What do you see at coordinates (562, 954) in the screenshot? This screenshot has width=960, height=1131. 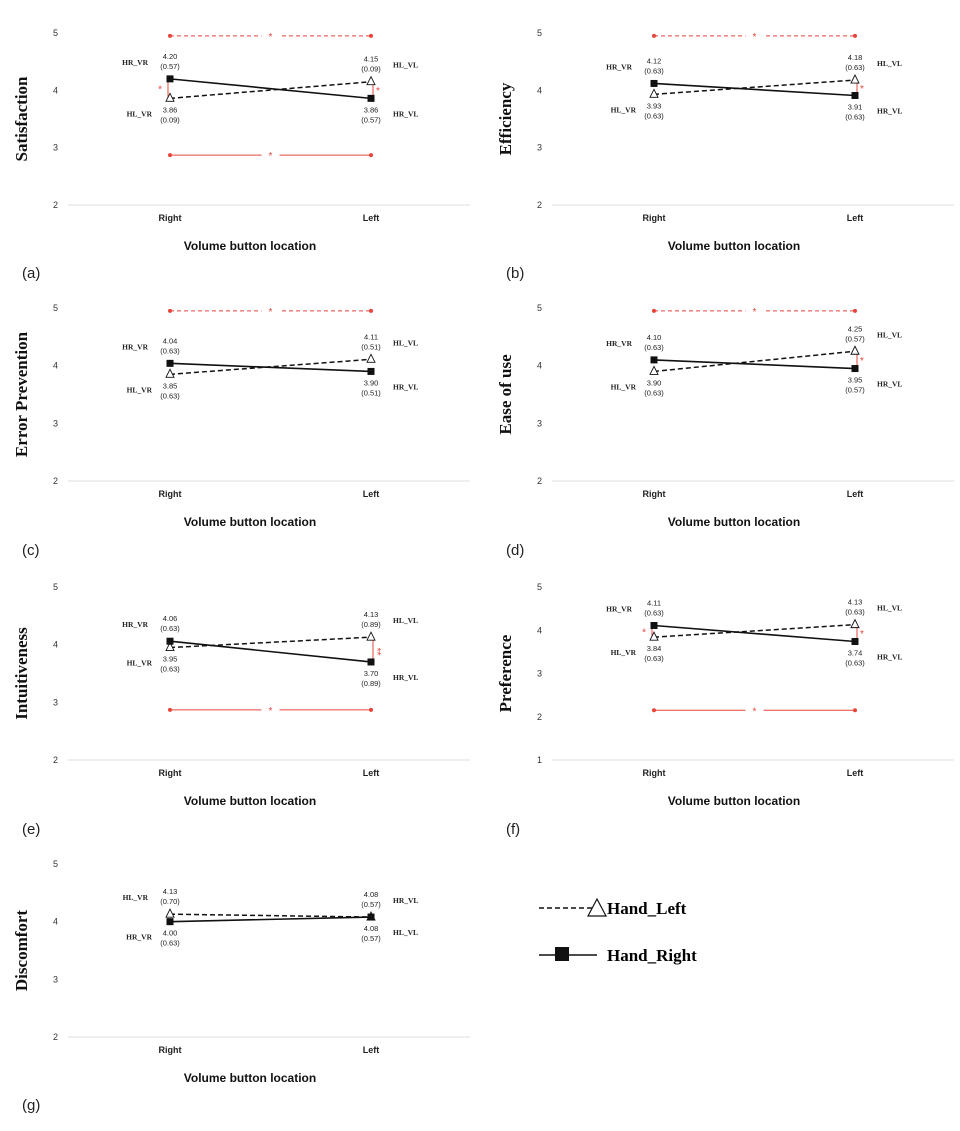 I see `legend-marker-square` at bounding box center [562, 954].